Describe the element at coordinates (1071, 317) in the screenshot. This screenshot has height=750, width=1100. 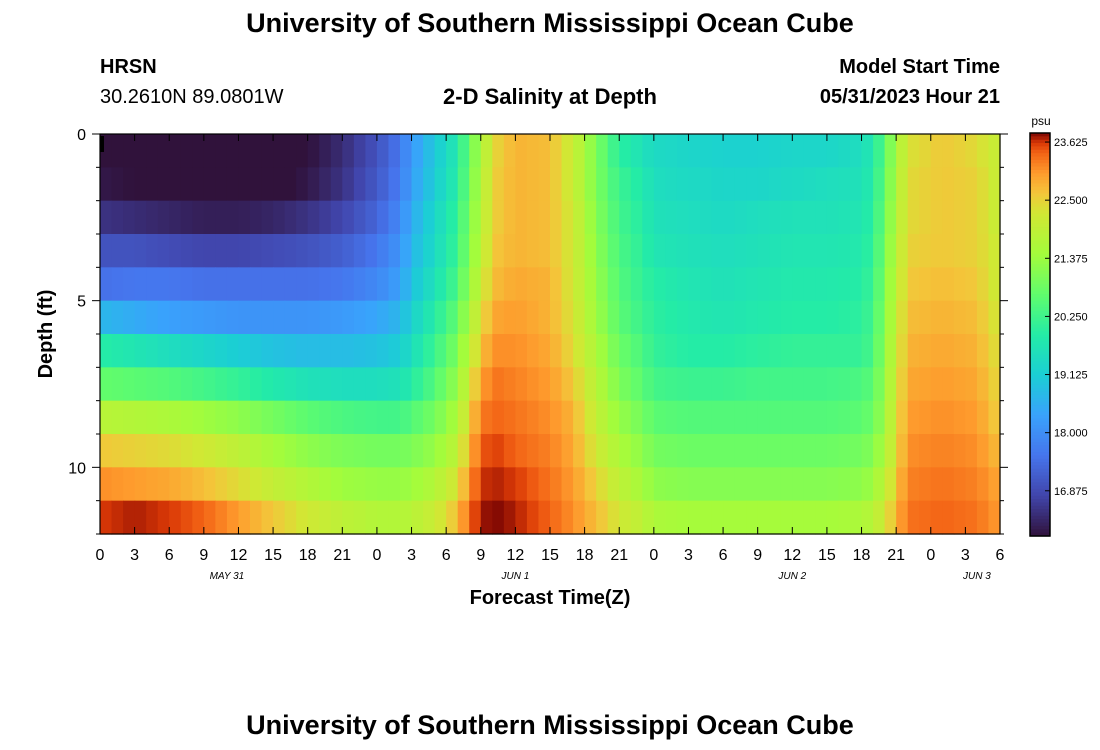
I see `colorbar-tick-label: 20.250` at that location.